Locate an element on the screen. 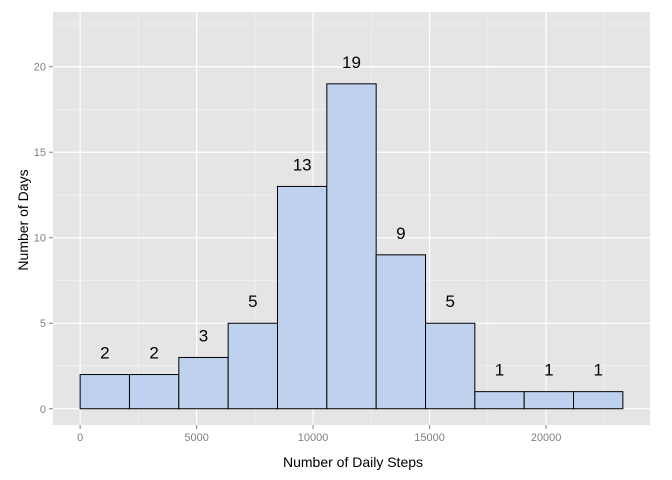  bar-count-label: 9 is located at coordinates (400, 233).